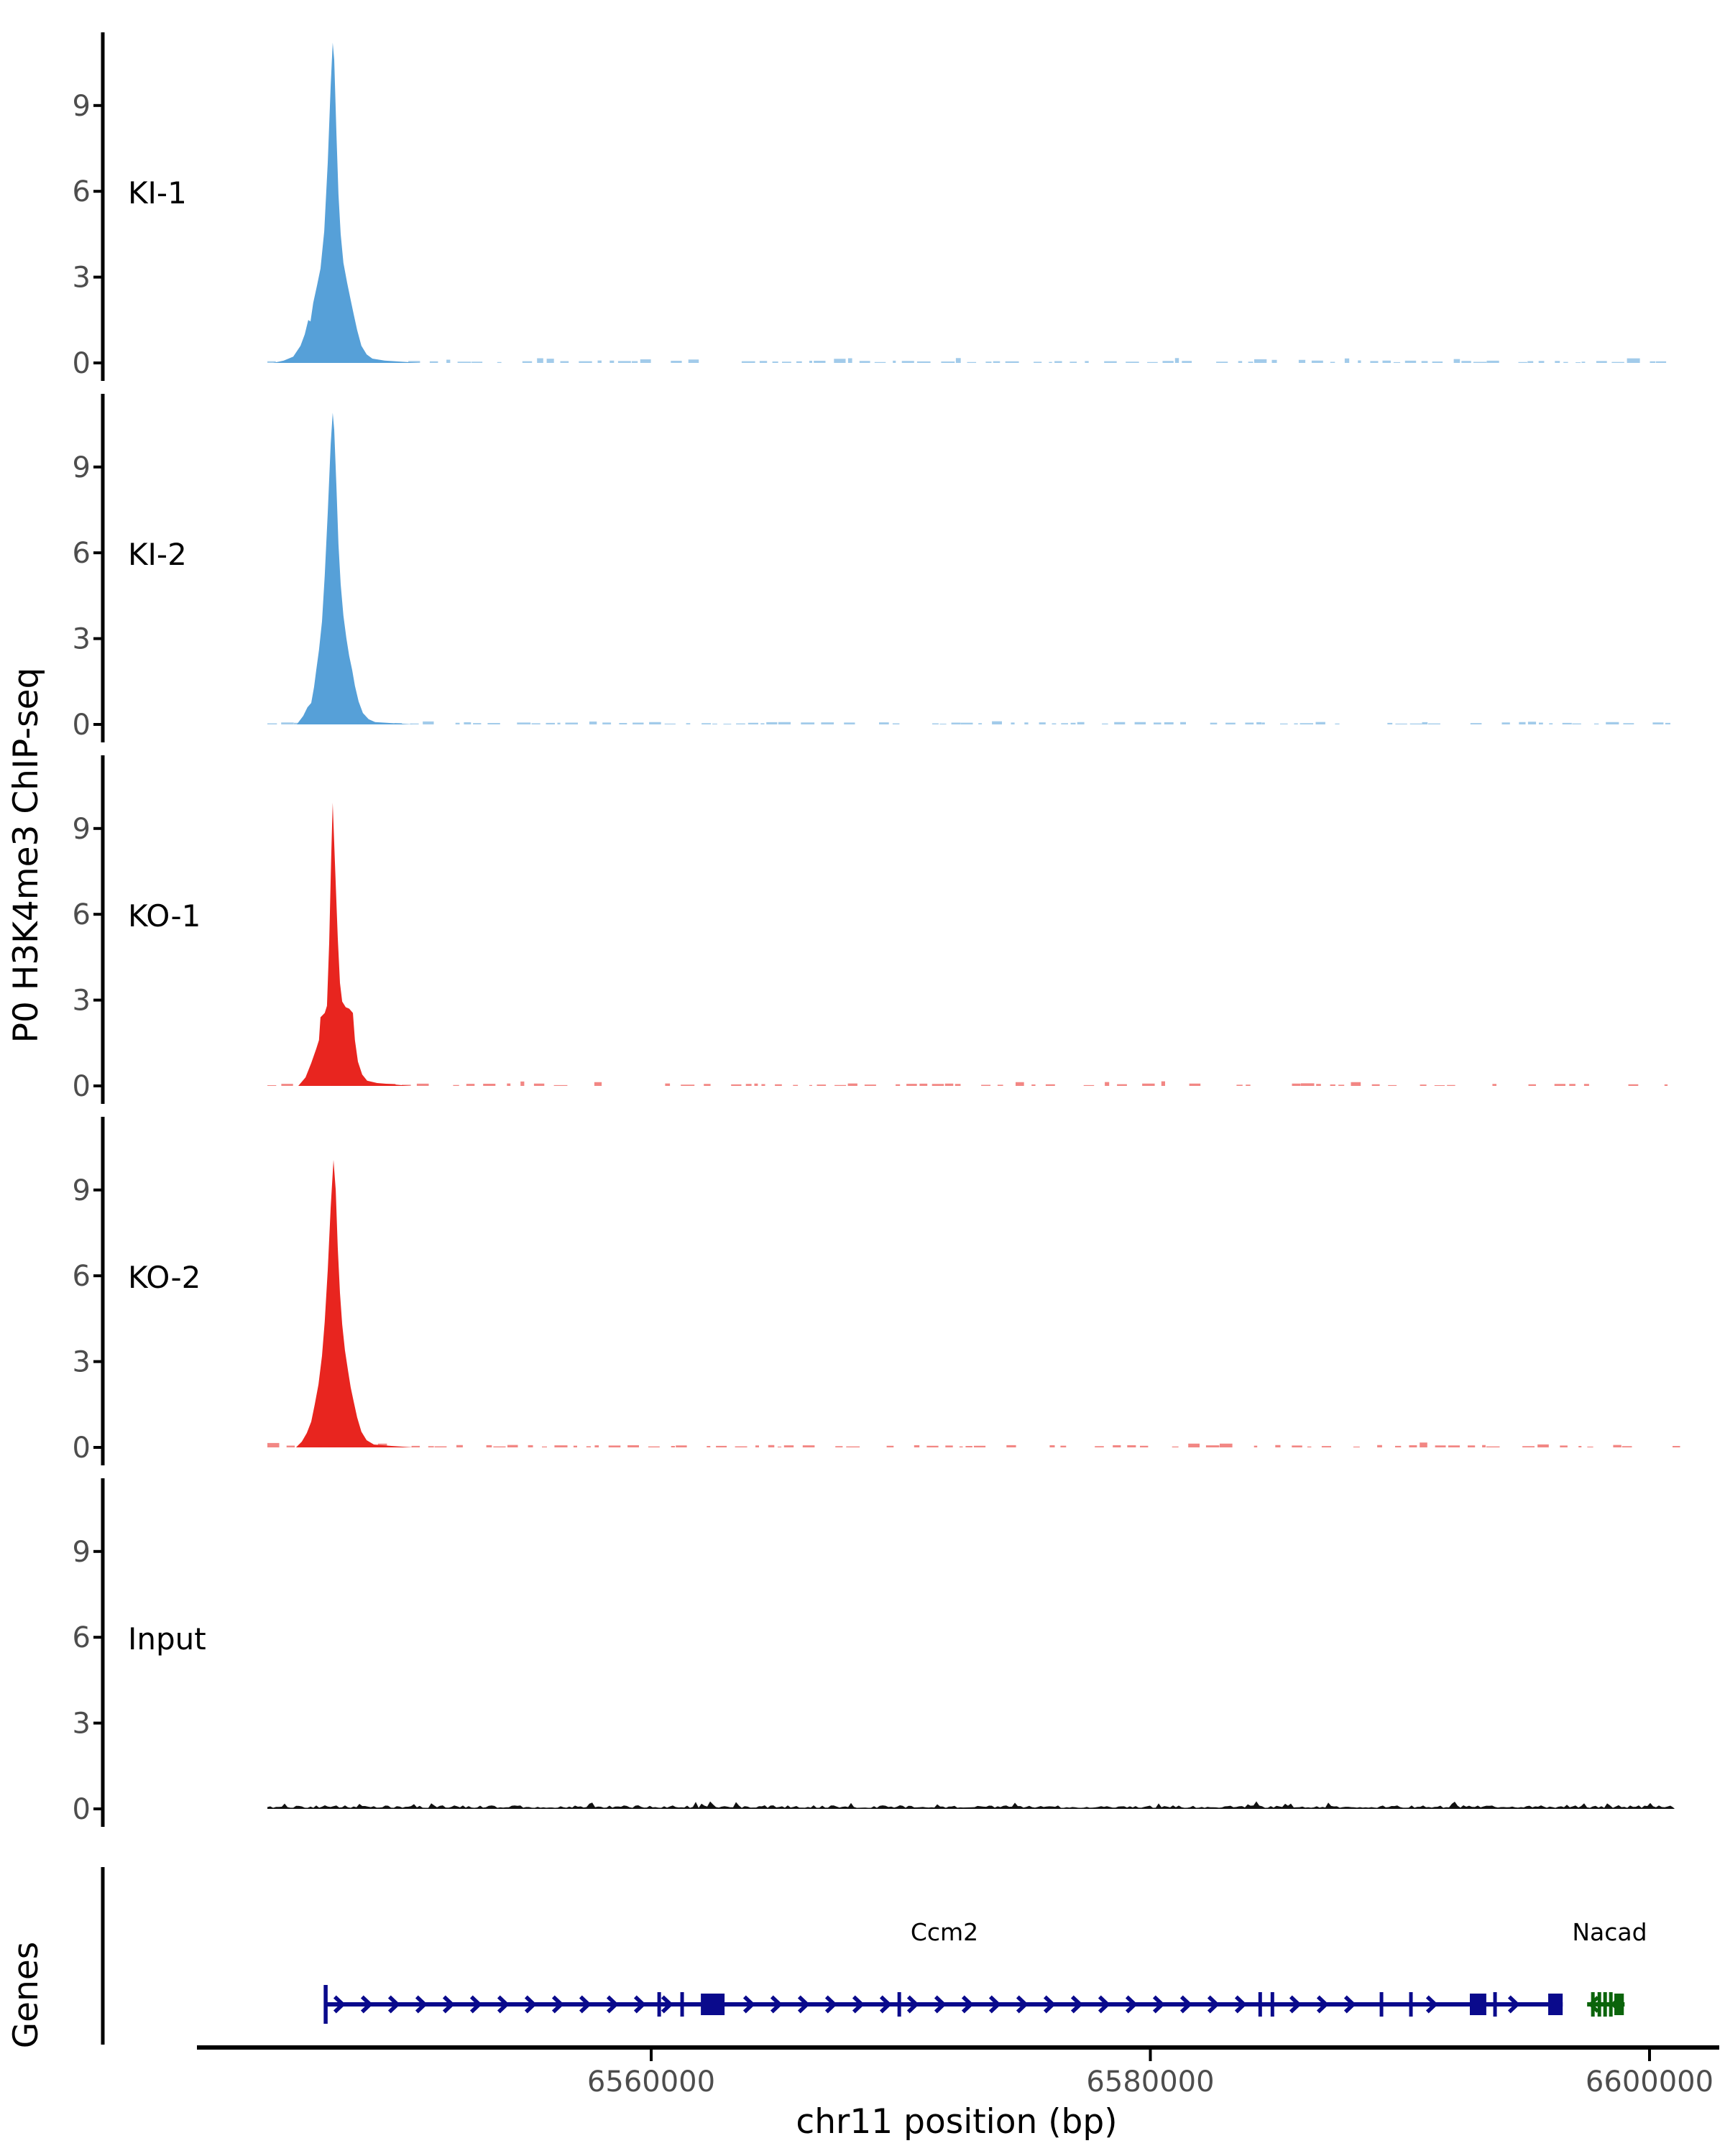 This screenshot has width=1725, height=2156. What do you see at coordinates (1650, 2082) in the screenshot?
I see `x-tick-label: 6600000` at bounding box center [1650, 2082].